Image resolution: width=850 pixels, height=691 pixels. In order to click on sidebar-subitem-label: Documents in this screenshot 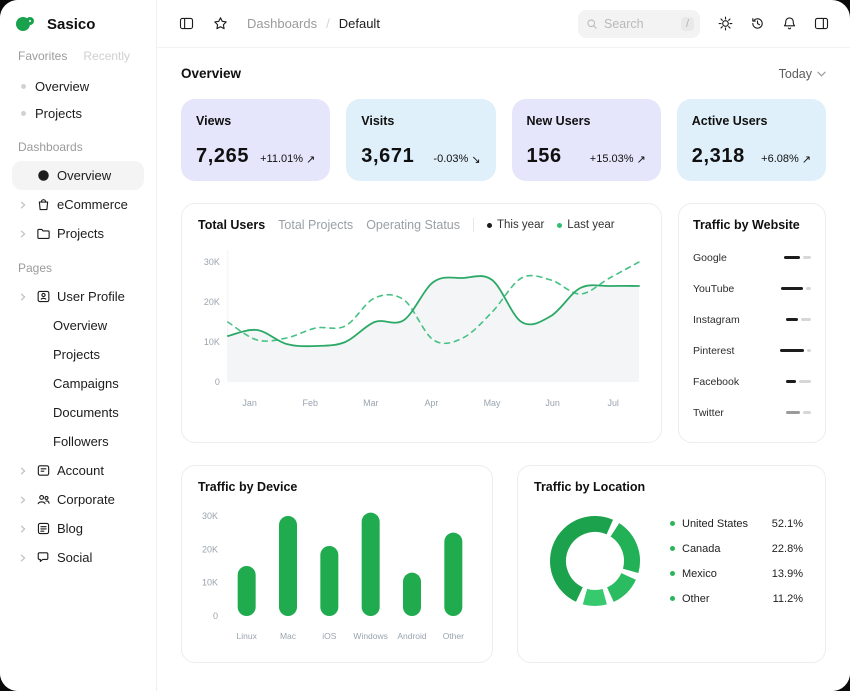, I will do `click(86, 412)`.